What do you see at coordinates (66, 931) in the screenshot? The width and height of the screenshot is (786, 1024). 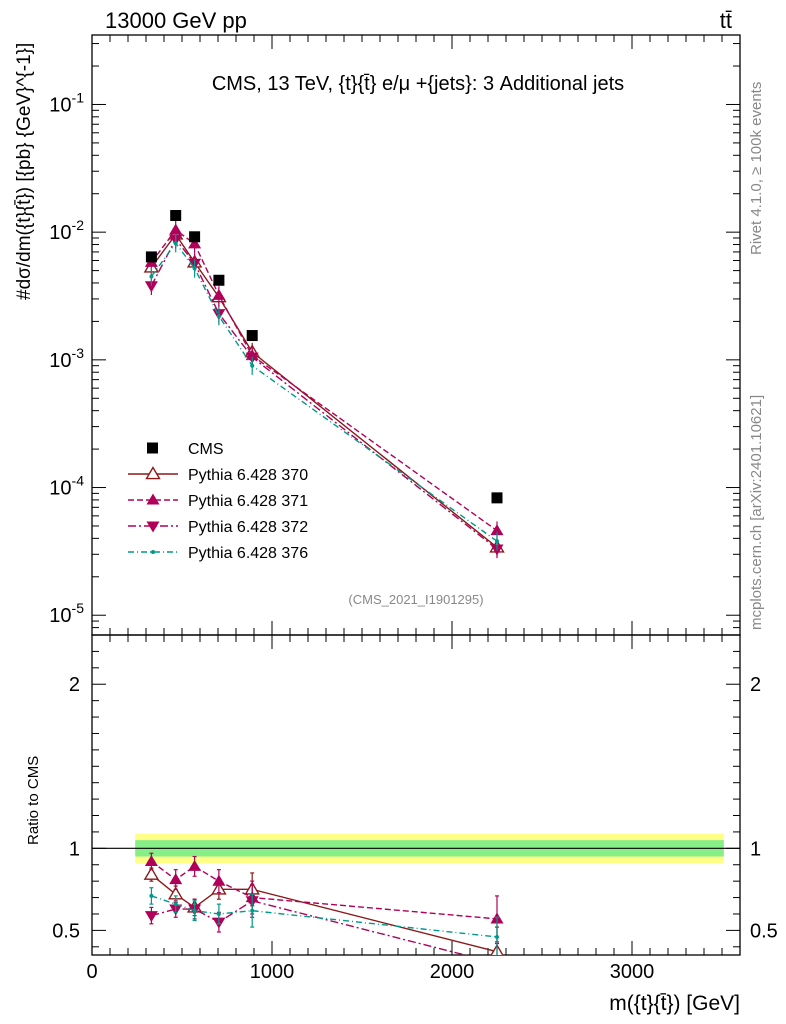 I see `ratio-y-tick-label: 0.5` at bounding box center [66, 931].